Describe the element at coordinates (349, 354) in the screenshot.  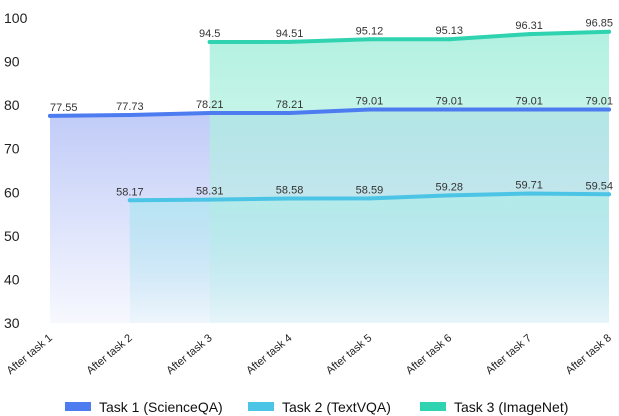
I see `x-tick-label: After task 5` at that location.